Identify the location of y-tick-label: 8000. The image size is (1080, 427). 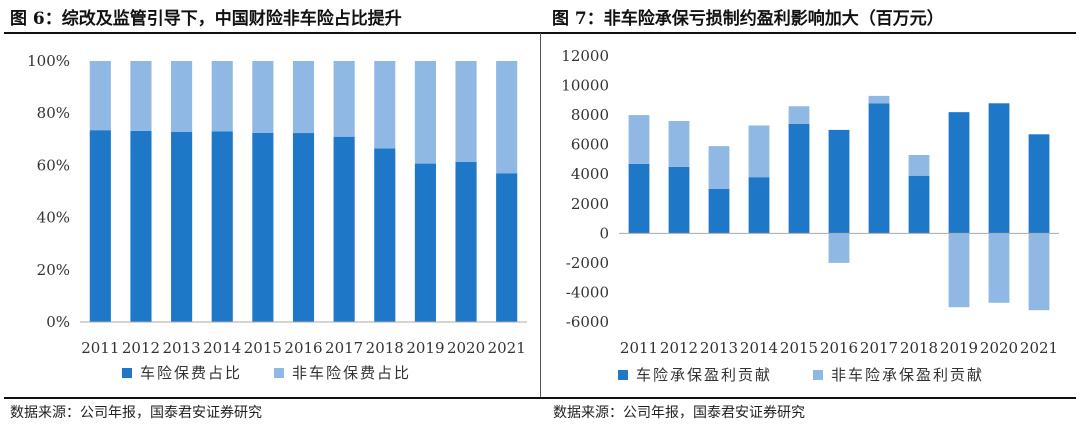
(590, 115).